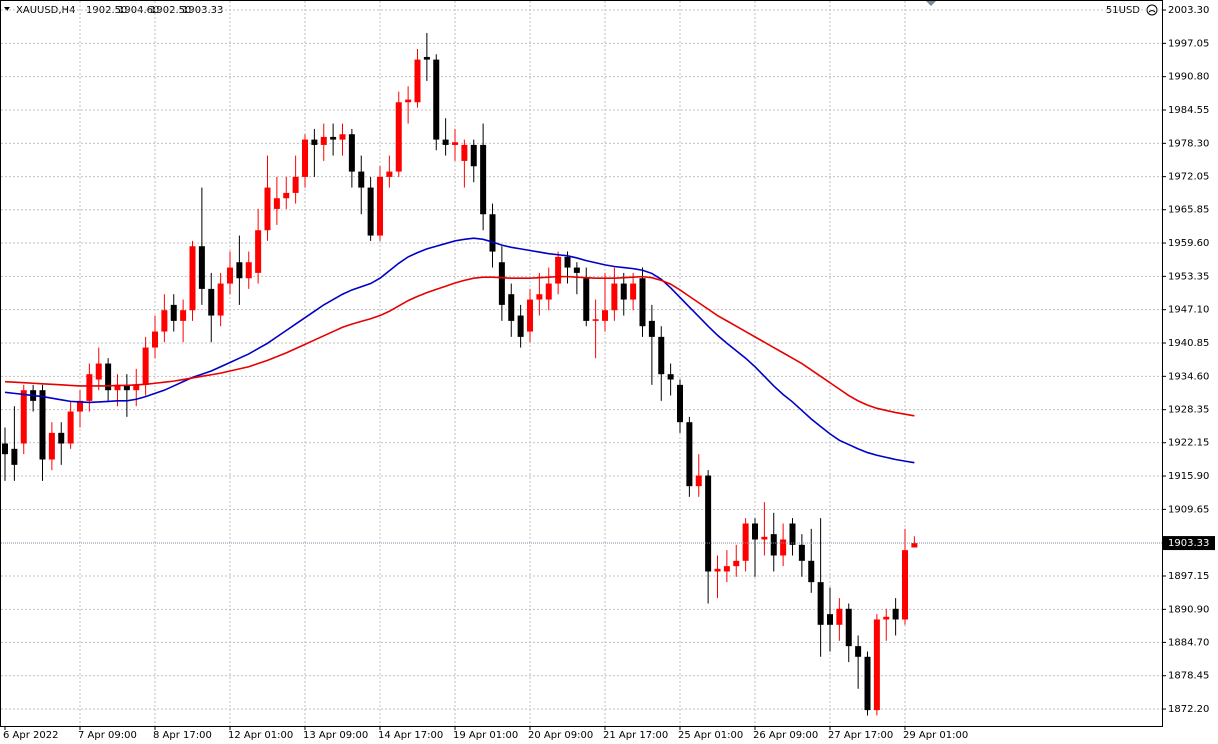  What do you see at coordinates (1188, 376) in the screenshot?
I see `y-tick-label: 1934.60` at bounding box center [1188, 376].